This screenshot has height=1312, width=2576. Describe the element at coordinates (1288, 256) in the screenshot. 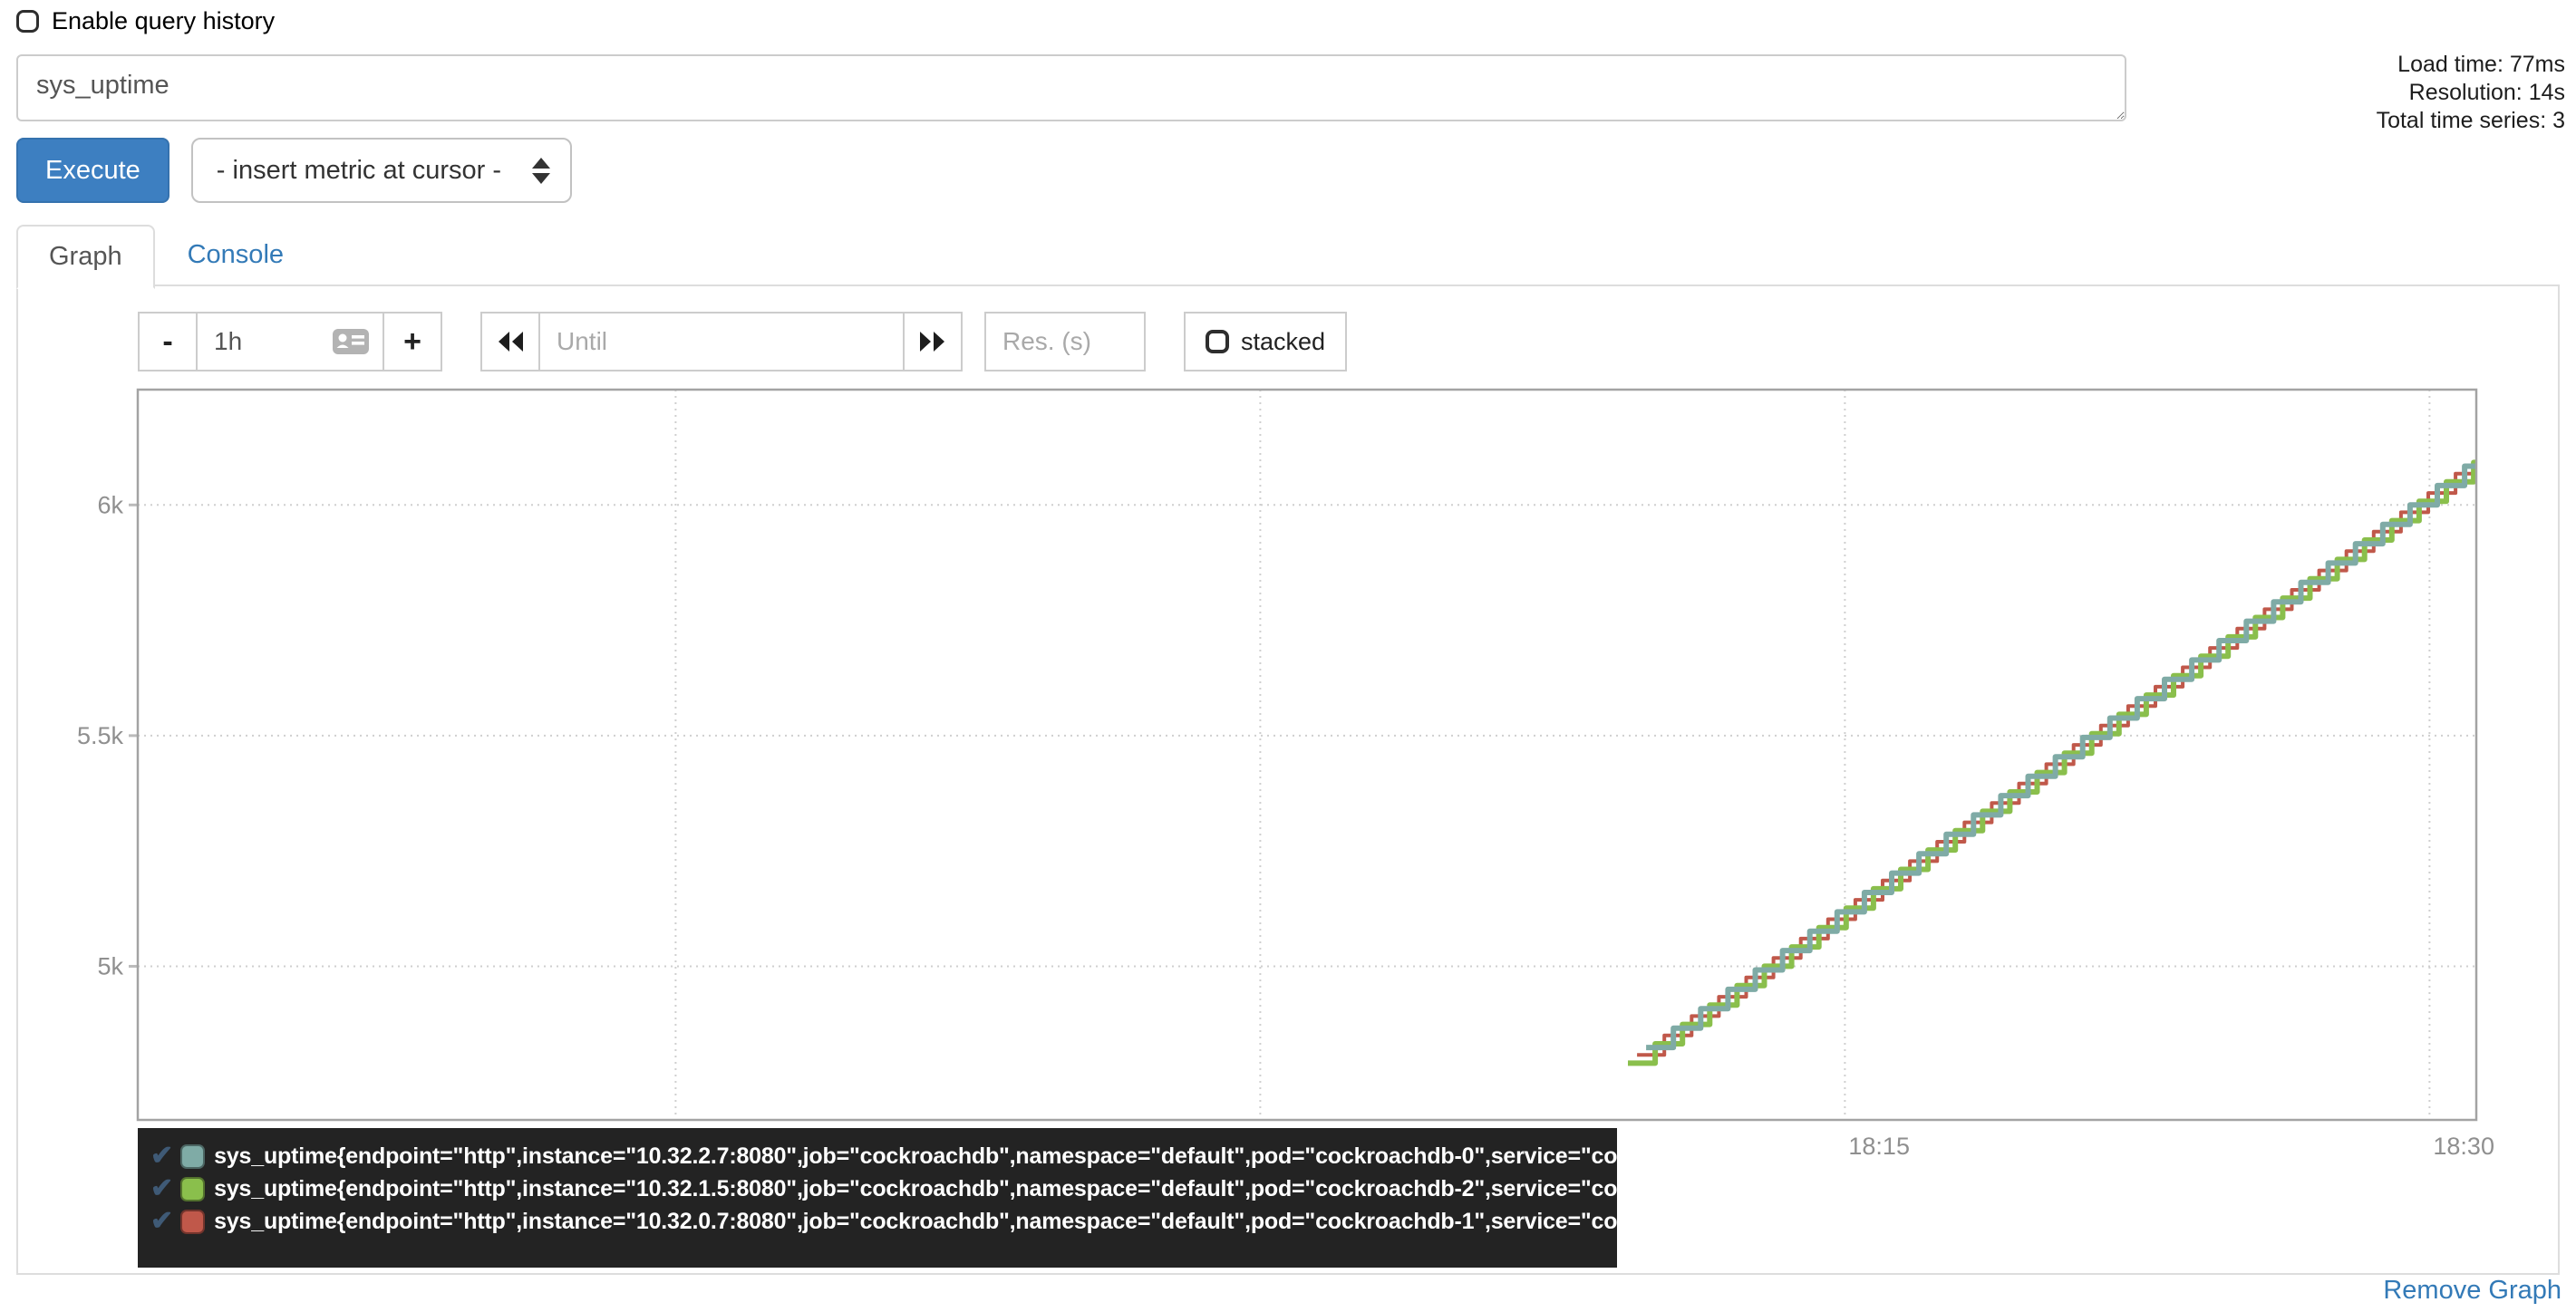

I see `tab-bar: Graph Console` at that location.